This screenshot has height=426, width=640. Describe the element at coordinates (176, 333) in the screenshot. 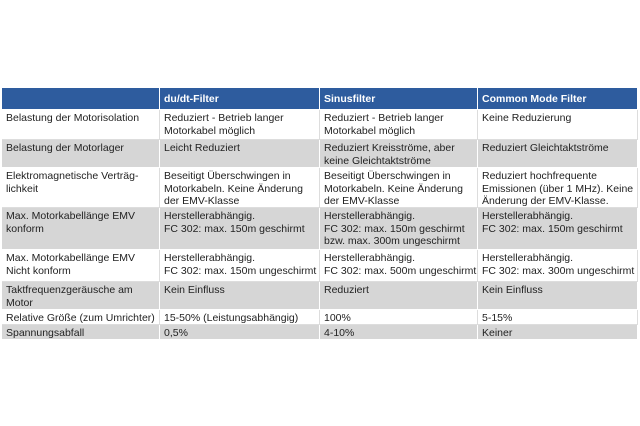

I see `cell-text: 0,5%` at that location.